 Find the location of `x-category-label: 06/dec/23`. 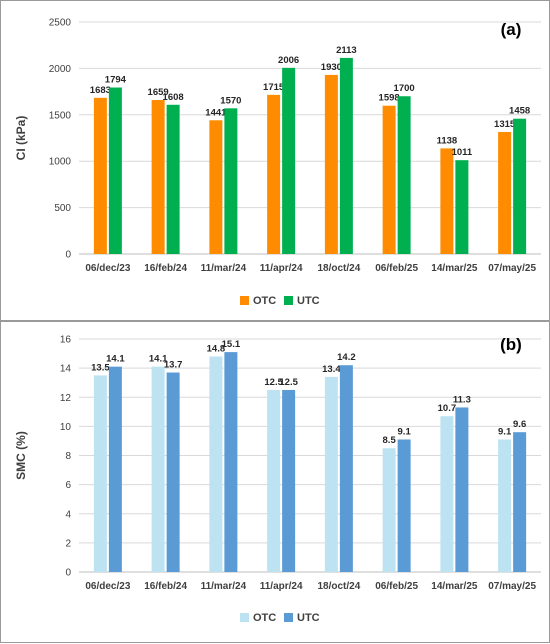

x-category-label: 06/dec/23 is located at coordinates (107, 268).